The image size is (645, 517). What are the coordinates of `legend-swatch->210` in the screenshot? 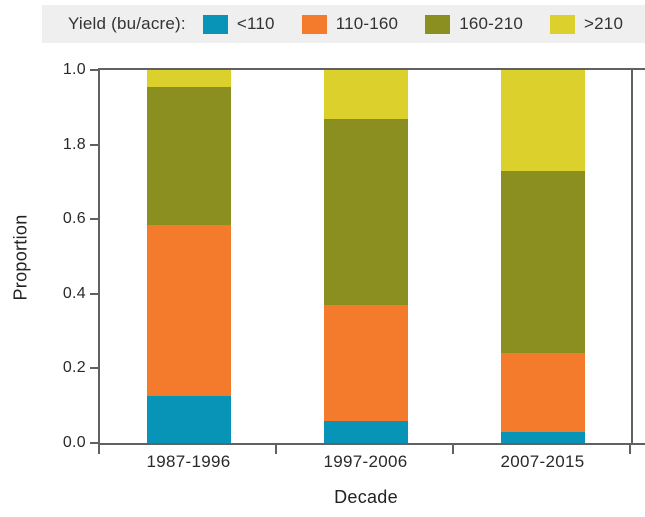 It's located at (563, 24).